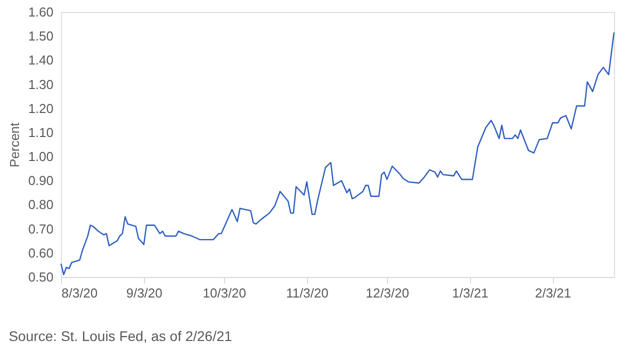 The width and height of the screenshot is (637, 347). What do you see at coordinates (41, 84) in the screenshot?
I see `y-tick-label: 1.30` at bounding box center [41, 84].